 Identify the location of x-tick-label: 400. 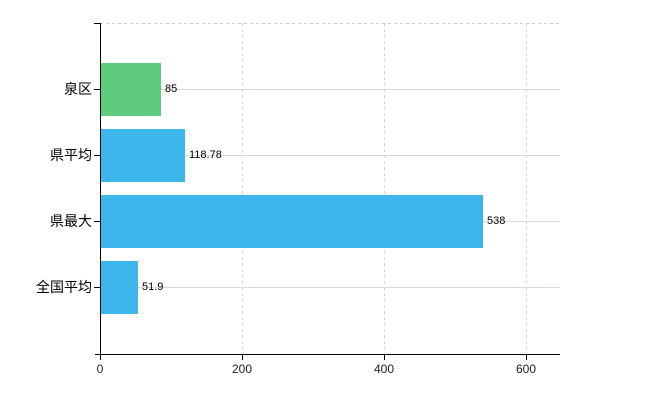
(384, 369).